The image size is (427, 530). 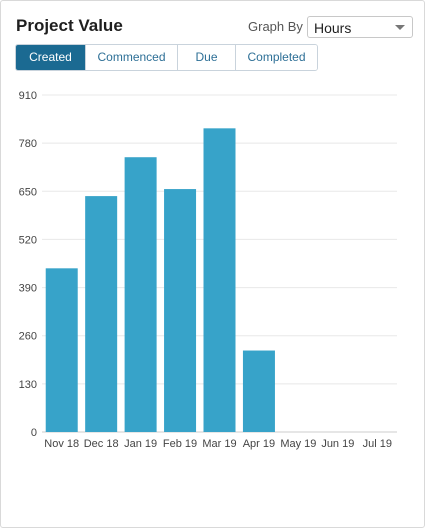 What do you see at coordinates (61, 444) in the screenshot?
I see `x-tick-label: Nov 18` at bounding box center [61, 444].